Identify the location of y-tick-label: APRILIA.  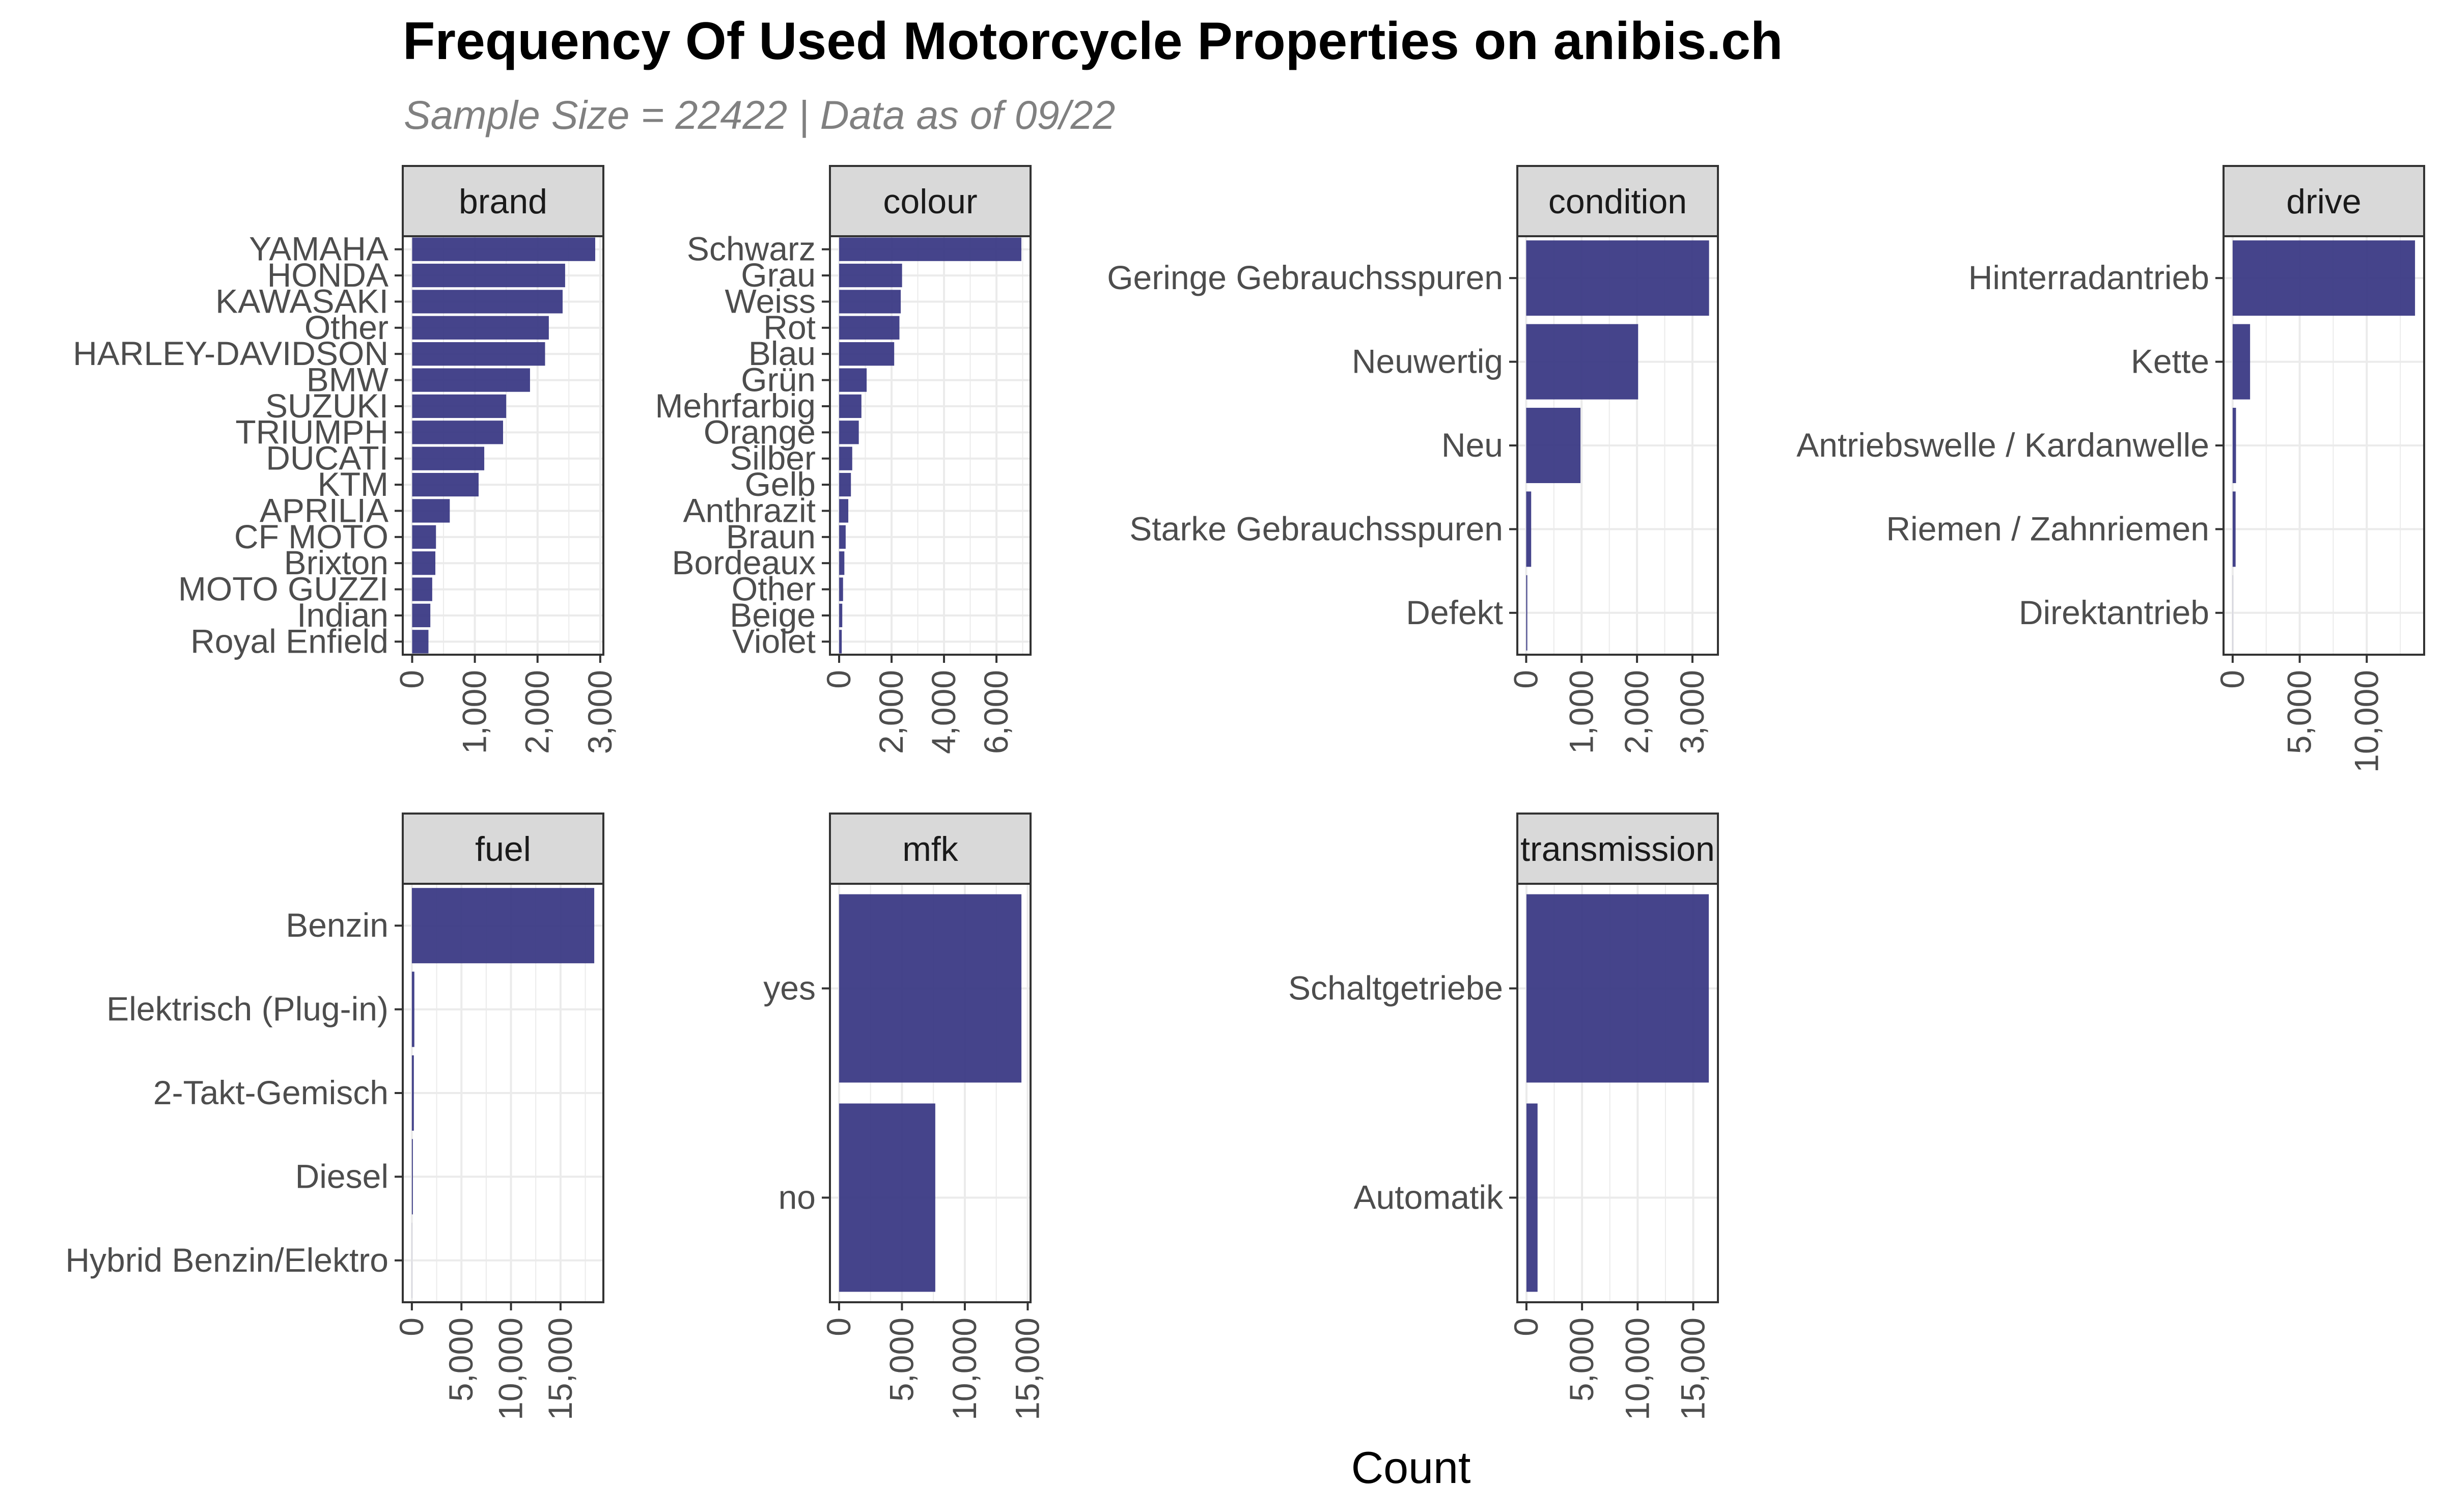
(324, 510).